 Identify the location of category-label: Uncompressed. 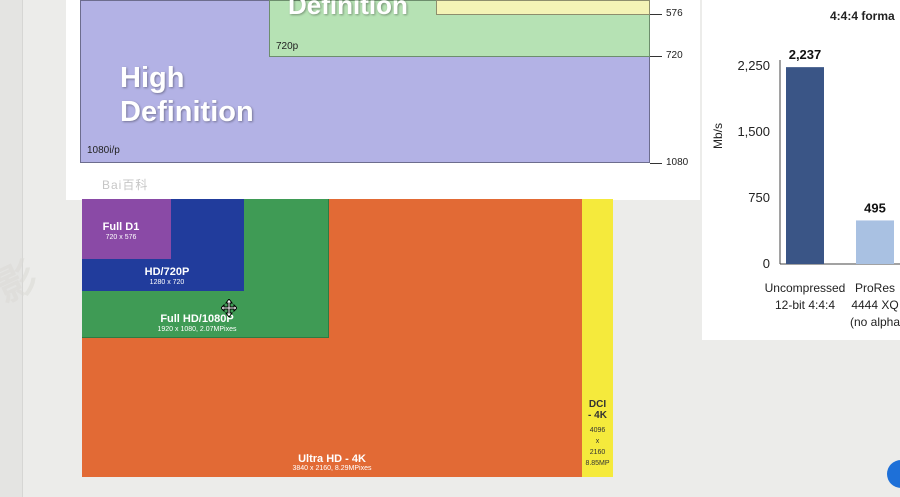
(805, 288).